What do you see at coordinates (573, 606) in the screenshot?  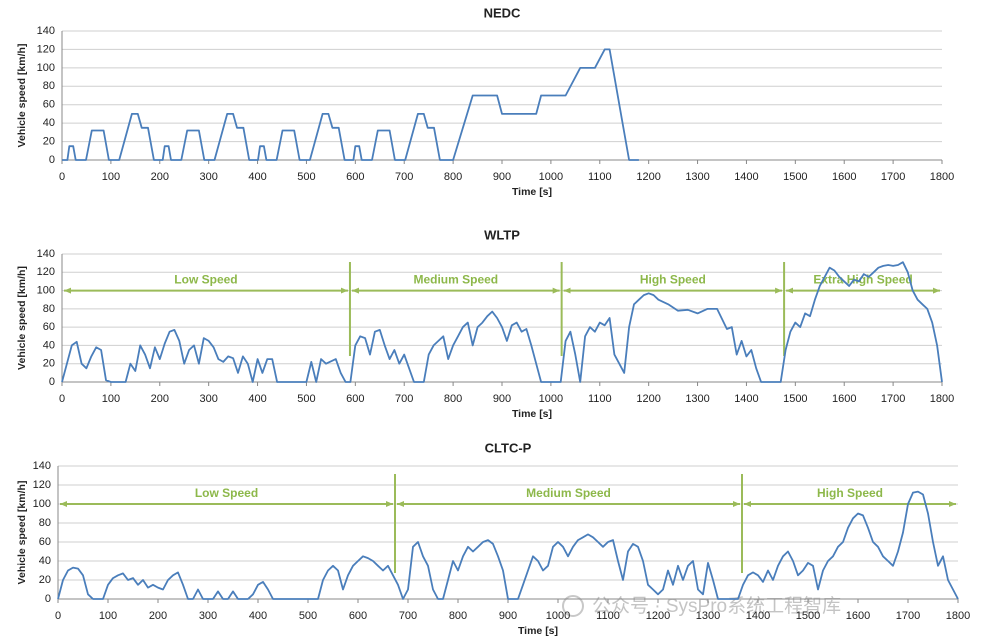 I see `watermark-icon` at bounding box center [573, 606].